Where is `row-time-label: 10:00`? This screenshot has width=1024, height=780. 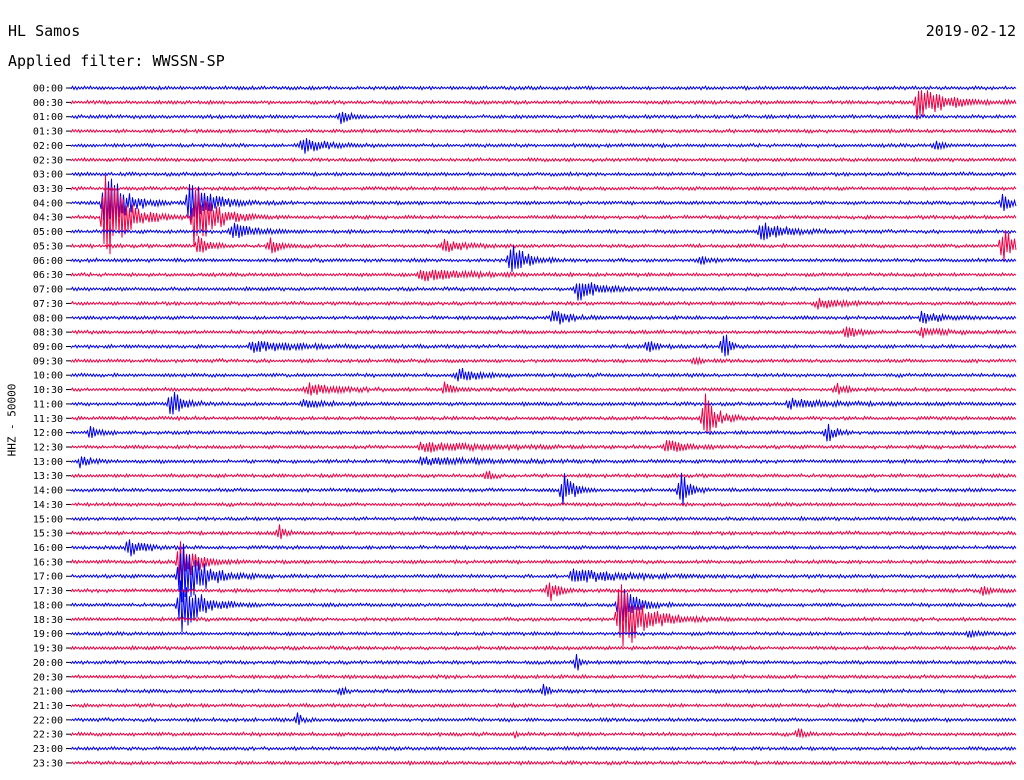 row-time-label: 10:00 is located at coordinates (48, 376).